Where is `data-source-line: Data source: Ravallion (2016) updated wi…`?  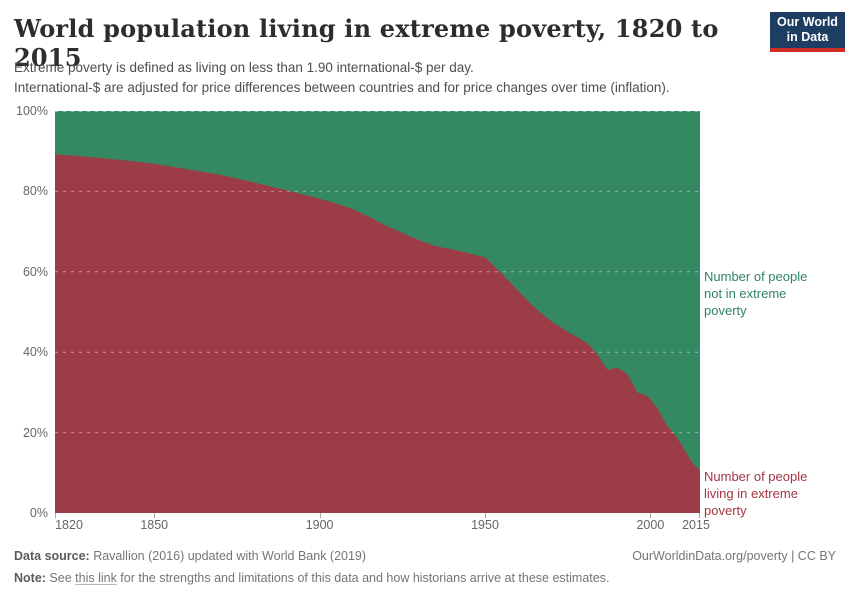
data-source-line: Data source: Ravallion (2016) updated wi… is located at coordinates (294, 556).